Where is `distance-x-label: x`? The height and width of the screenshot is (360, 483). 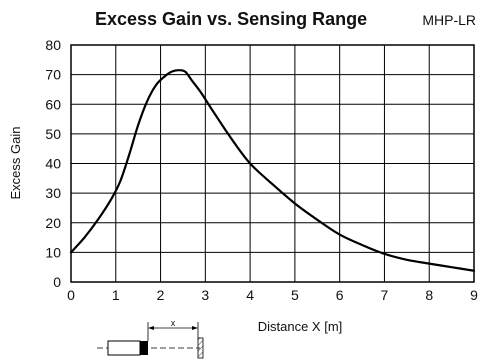 distance-x-label: x is located at coordinates (173, 323).